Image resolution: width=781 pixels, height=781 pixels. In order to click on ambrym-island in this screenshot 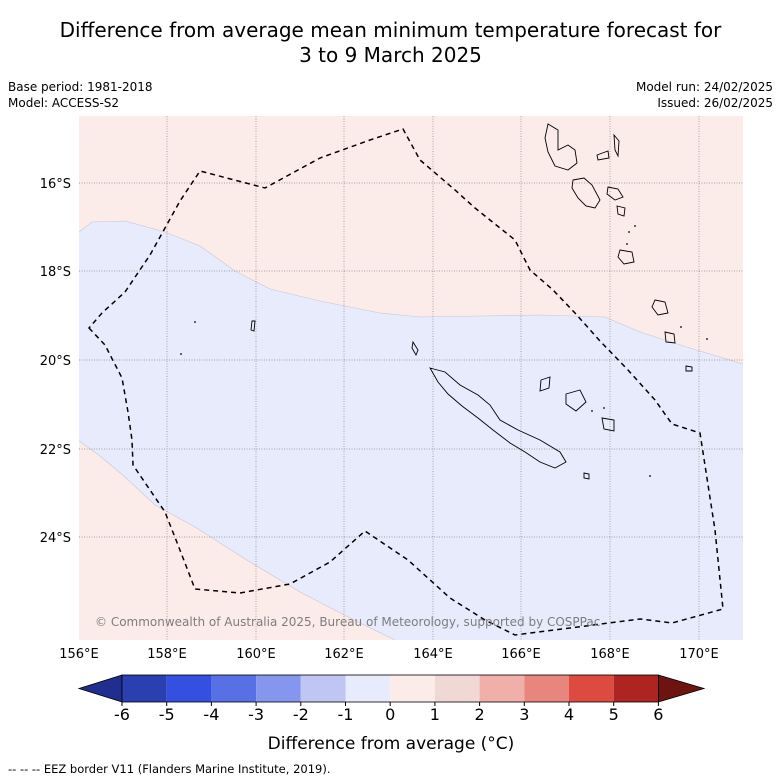, I will do `click(615, 193)`.